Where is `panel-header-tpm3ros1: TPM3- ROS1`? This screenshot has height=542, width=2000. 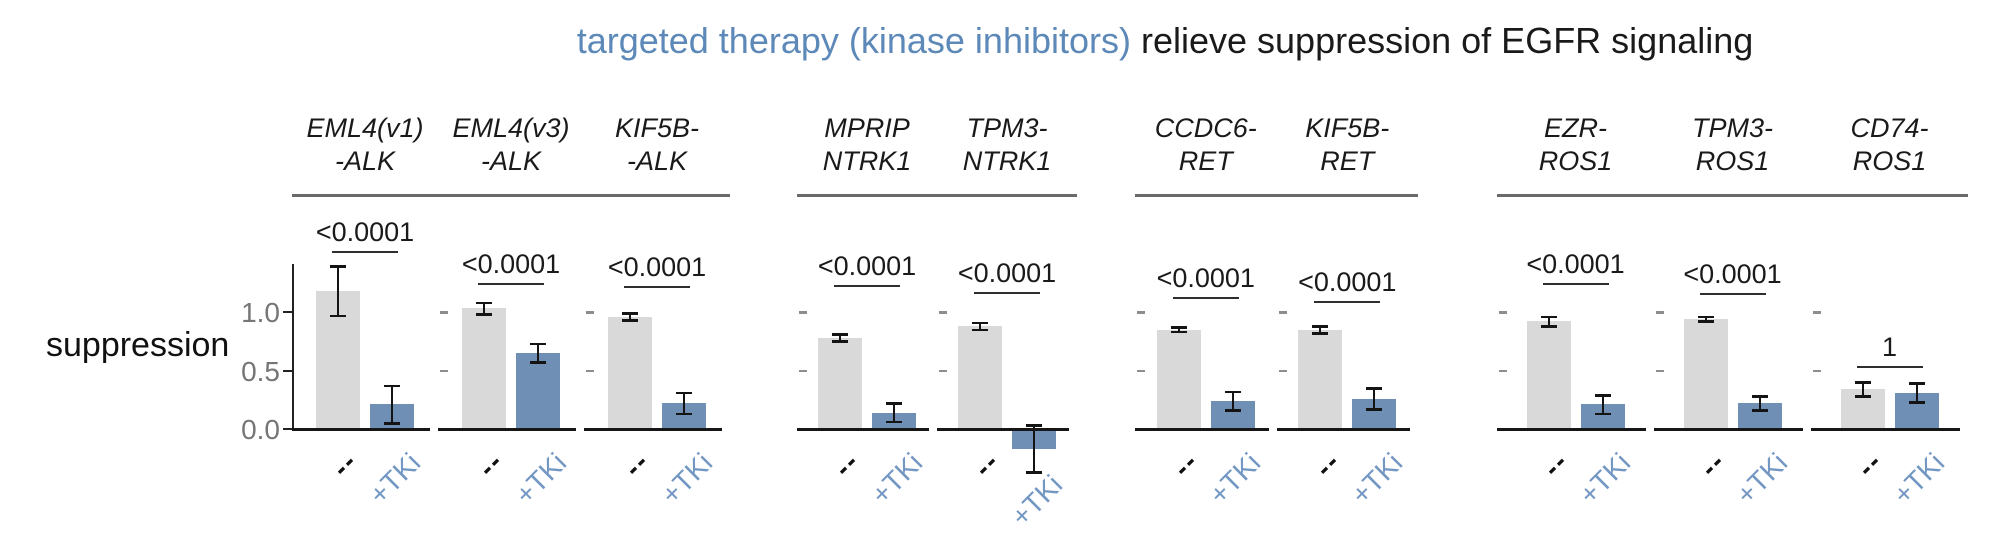
panel-header-tpm3ros1: TPM3- ROS1 is located at coordinates (1732, 145).